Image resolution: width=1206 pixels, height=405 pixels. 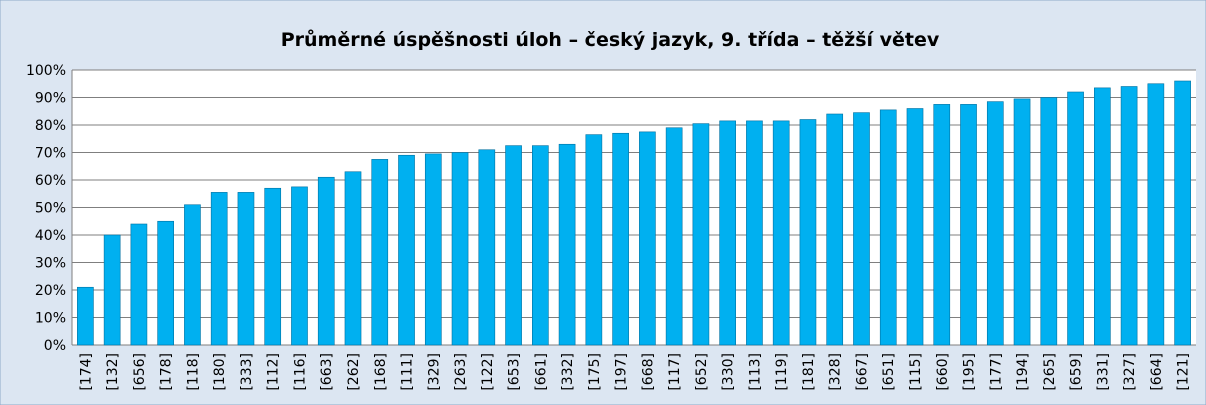 I want to click on y-tick-label: 10%, so click(x=50, y=319).